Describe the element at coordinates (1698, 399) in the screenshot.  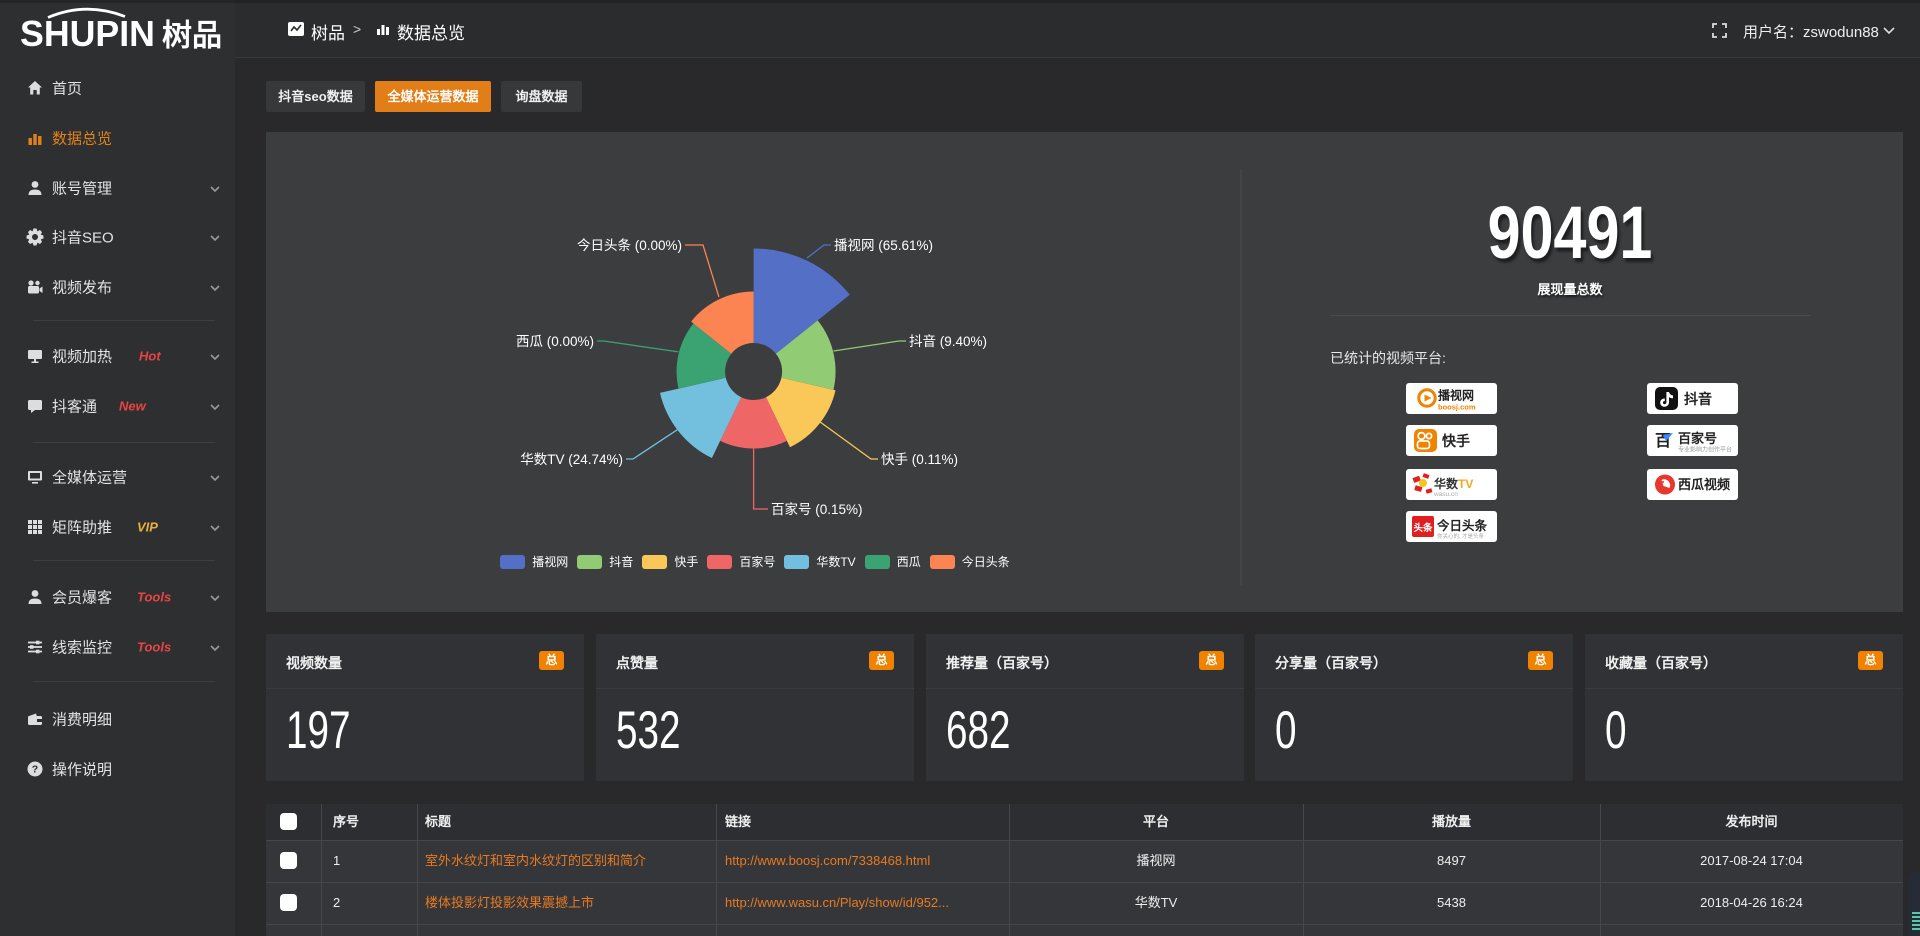
I see `svg-text: 抖音` at that location.